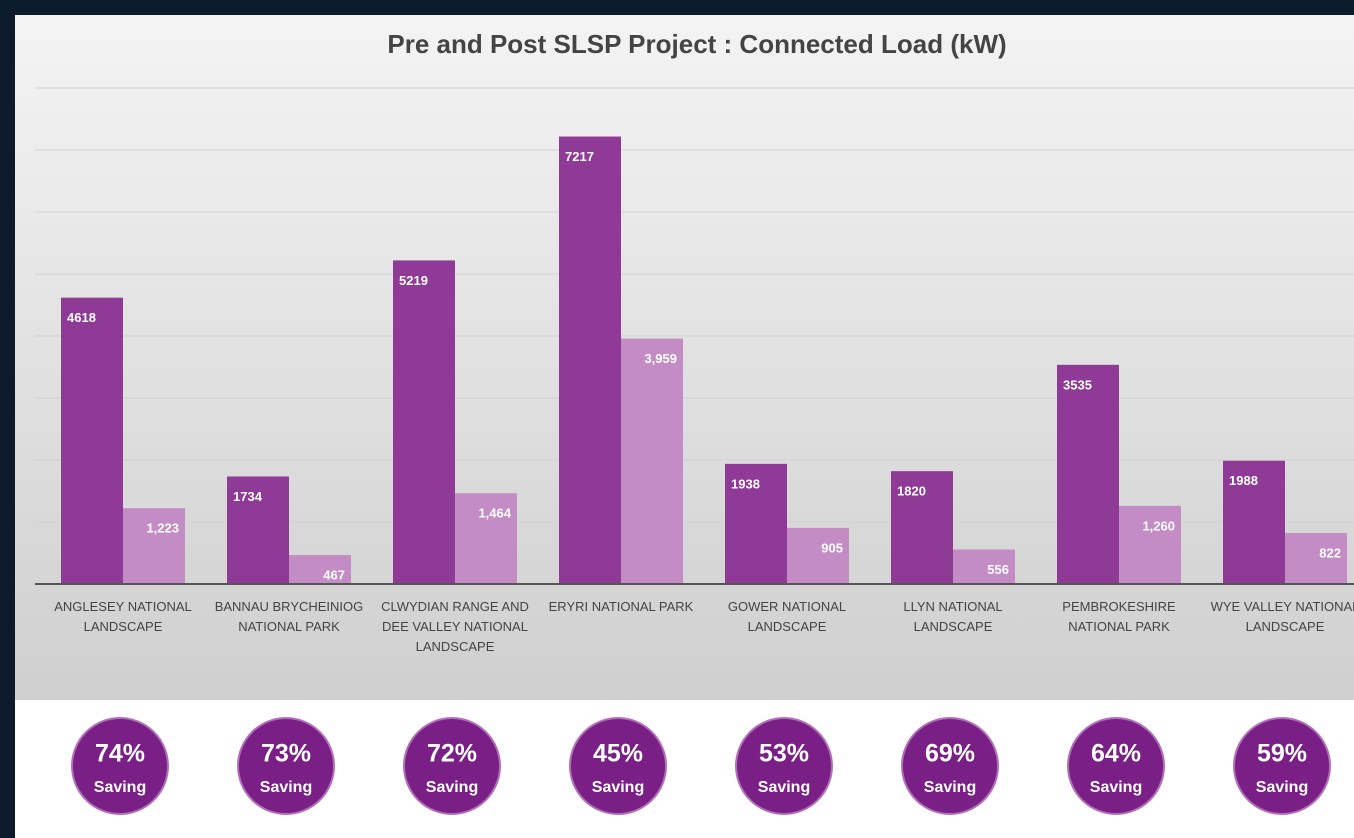 The width and height of the screenshot is (1354, 838). I want to click on saving-percent: 59%, so click(1282, 754).